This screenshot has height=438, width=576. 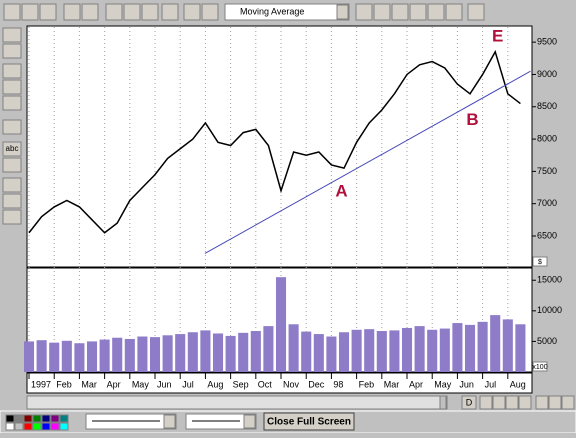 I want to click on dollar-button, so click(x=436, y=12).